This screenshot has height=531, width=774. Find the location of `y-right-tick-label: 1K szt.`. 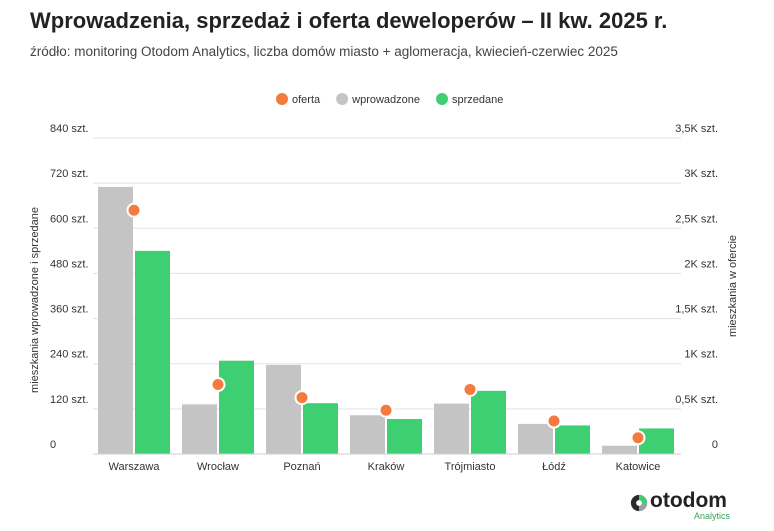

y-right-tick-label: 1K szt. is located at coordinates (701, 355).